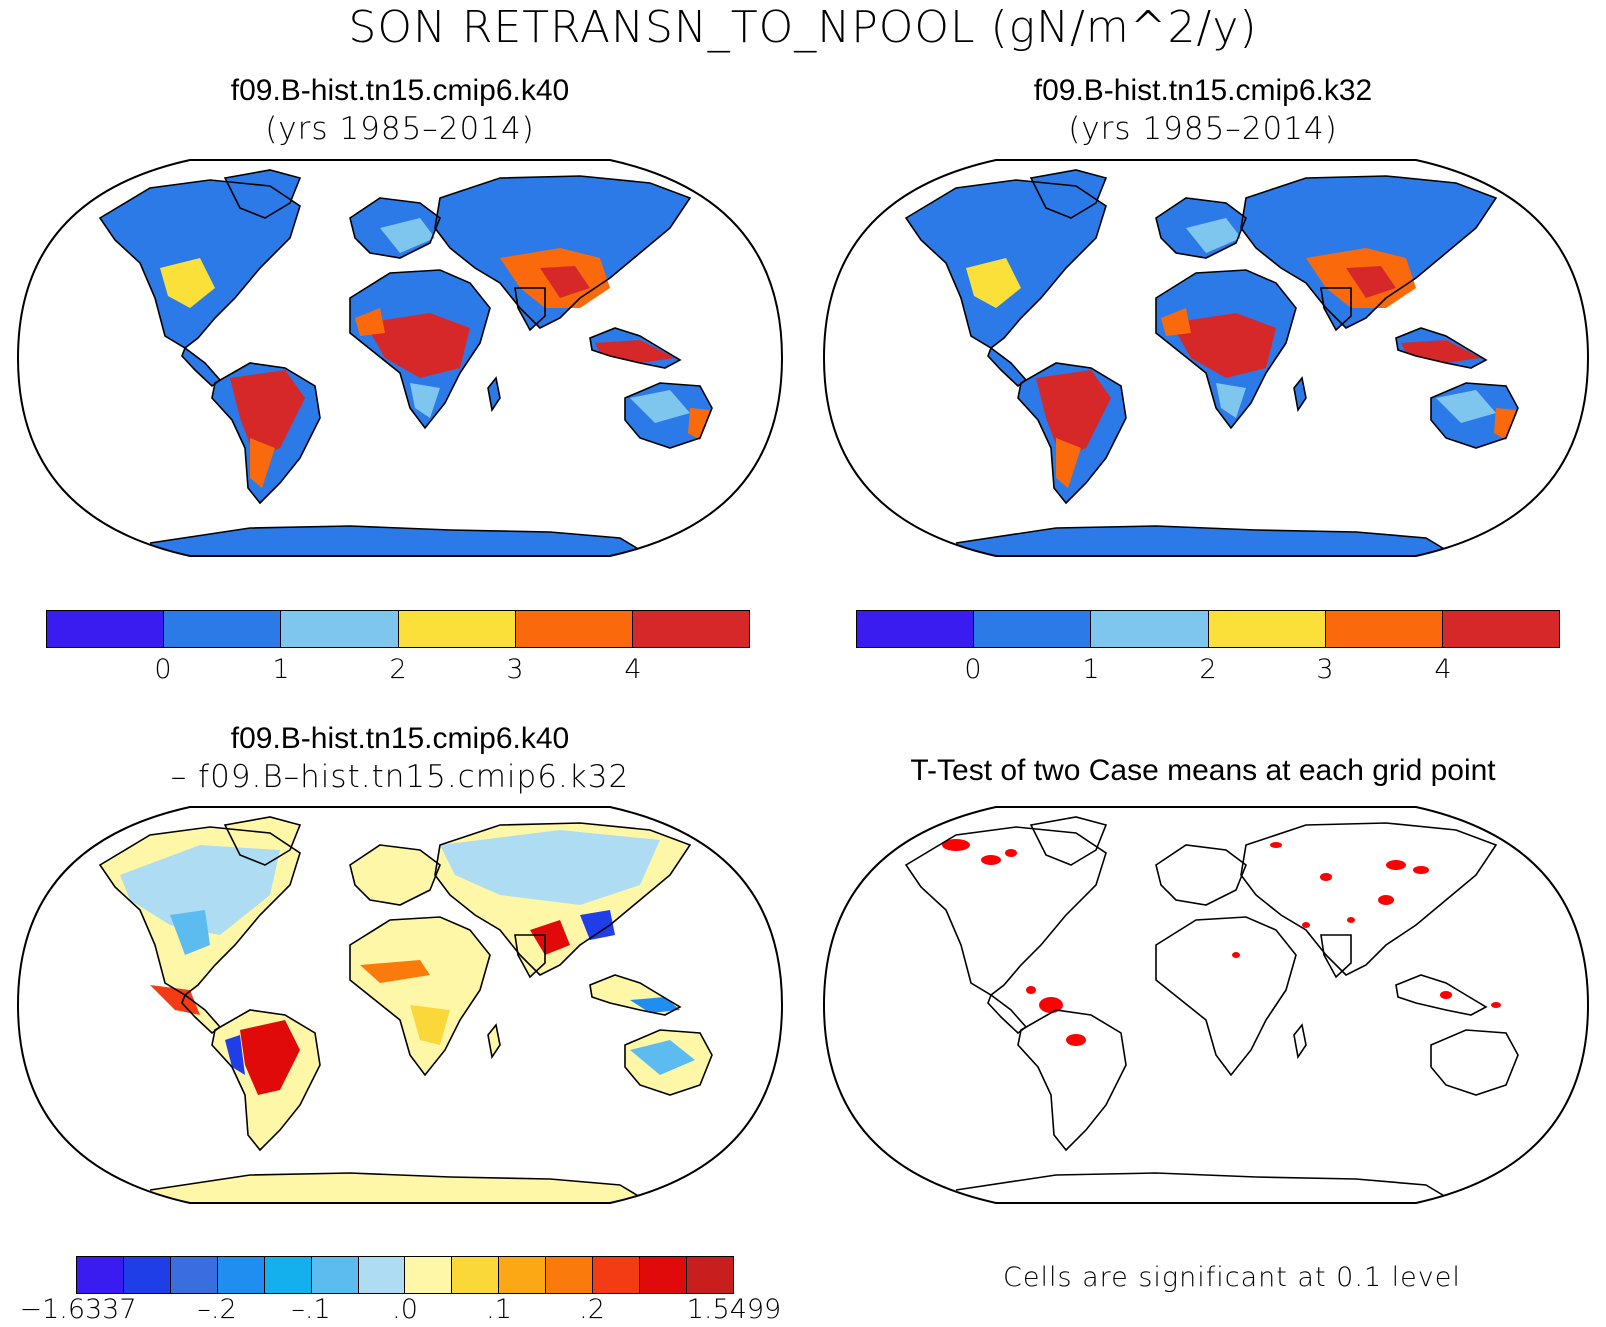 This screenshot has height=1327, width=1606. Describe the element at coordinates (734, 1309) in the screenshot. I see `colorbar-tick: 1.5499` at that location.